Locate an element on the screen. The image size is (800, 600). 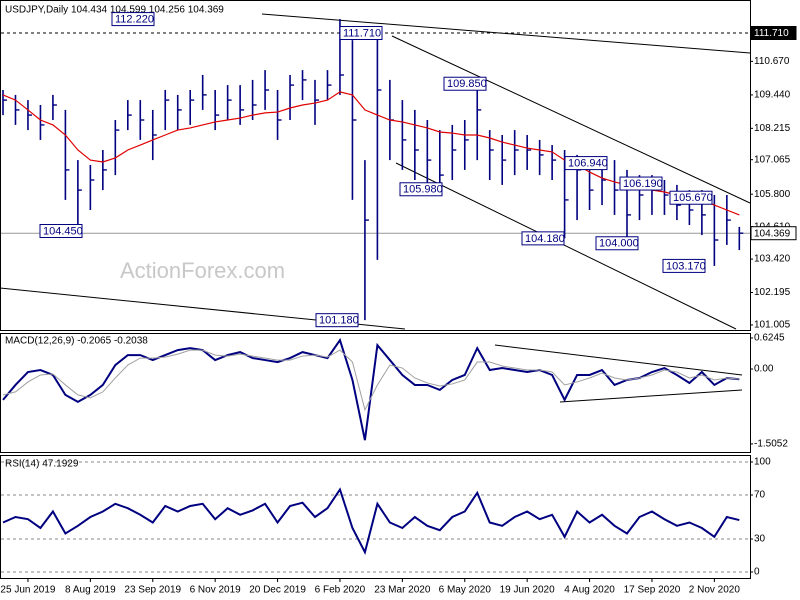
x-tick-label: 17 Sep 2020 is located at coordinates (652, 590).